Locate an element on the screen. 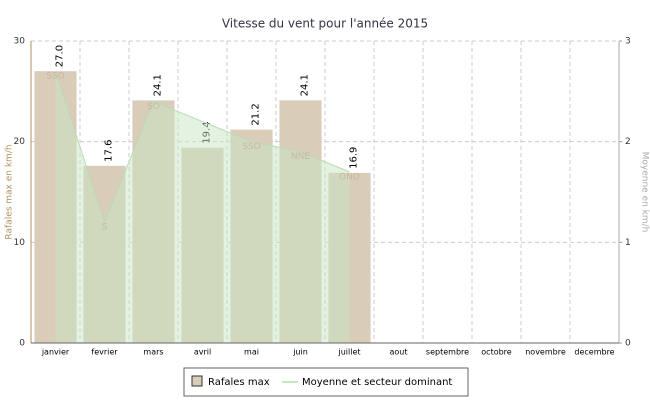 The width and height of the screenshot is (650, 404). y-tick-label: 30 is located at coordinates (20, 42).